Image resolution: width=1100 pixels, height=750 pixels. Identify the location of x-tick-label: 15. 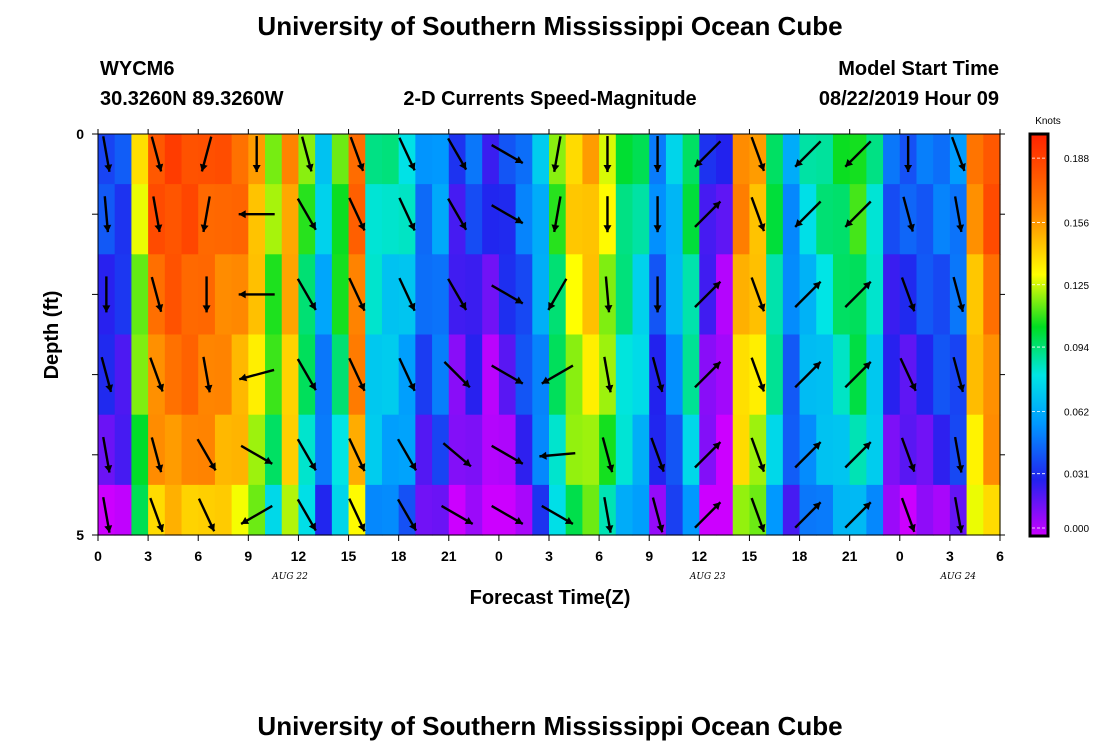
(750, 556).